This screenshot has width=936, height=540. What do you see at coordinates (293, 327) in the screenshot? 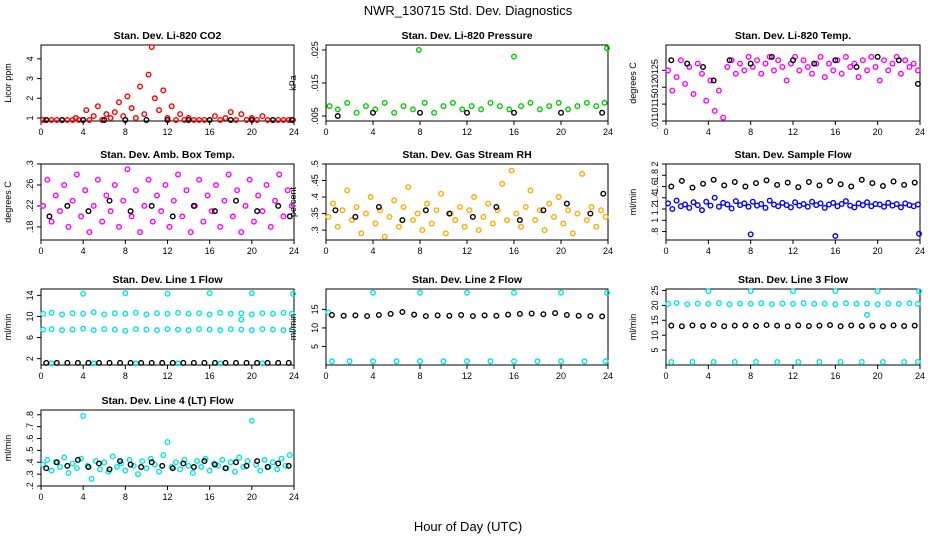
I see `y-axis-label: ml/min` at bounding box center [293, 327].